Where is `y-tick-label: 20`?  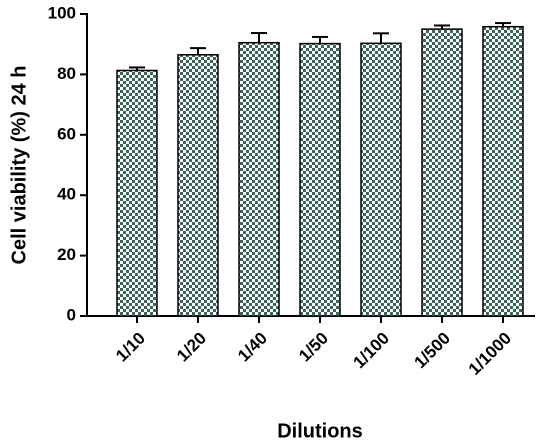
y-tick-label: 20 is located at coordinates (66, 254).